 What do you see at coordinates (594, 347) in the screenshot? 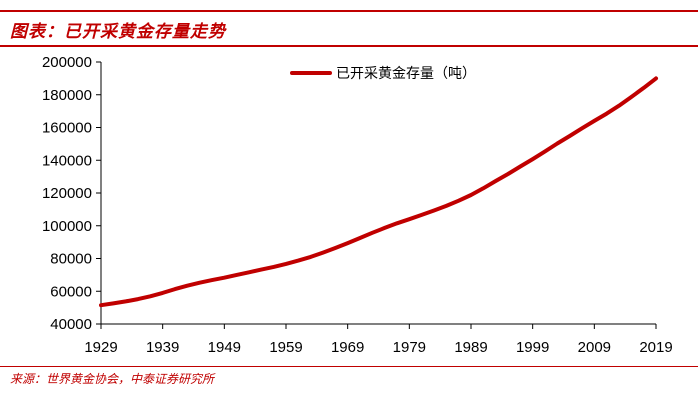
I see `x-tick-label: 2009` at bounding box center [594, 347].